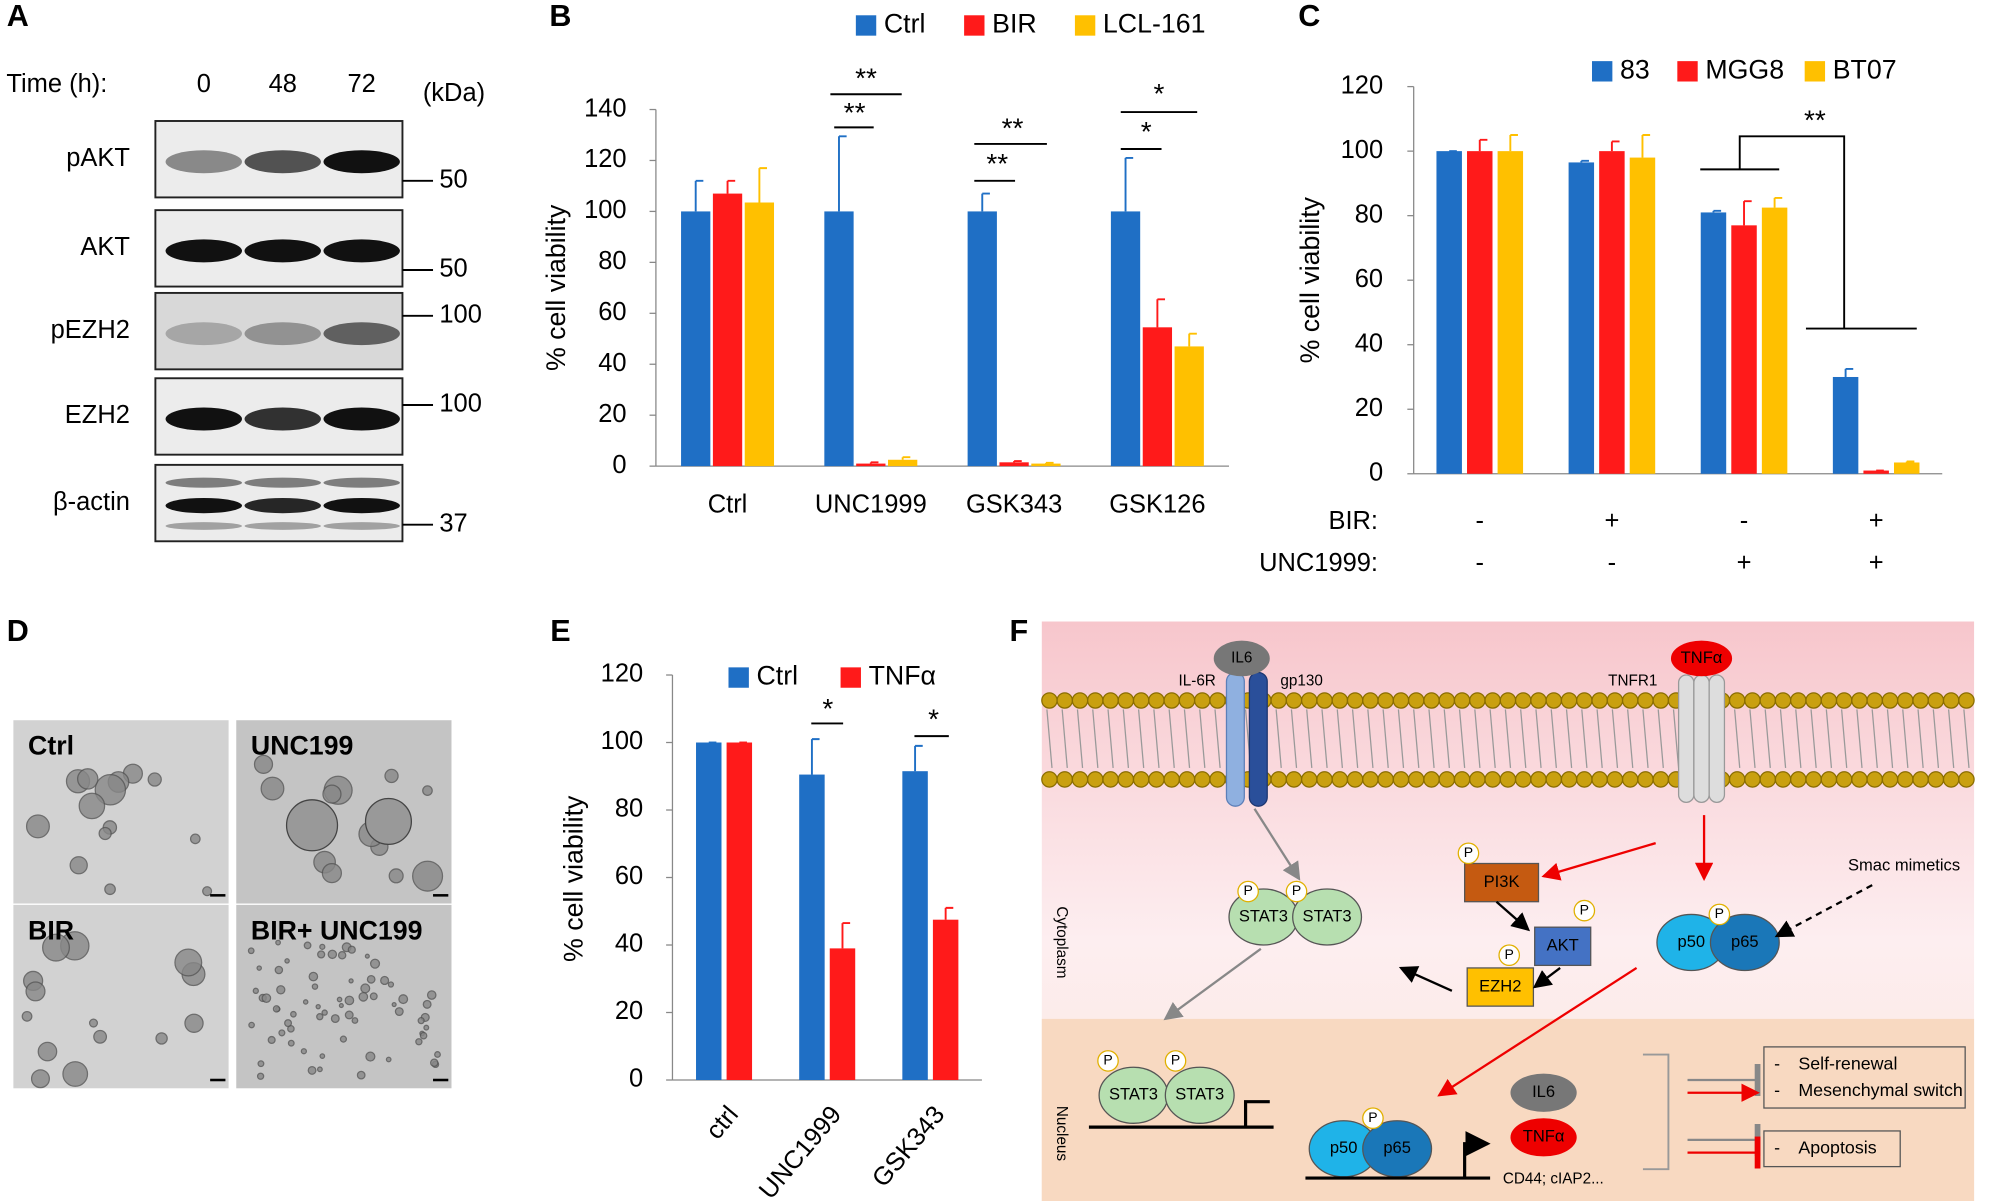 Image resolution: width=1997 pixels, height=1201 pixels. Describe the element at coordinates (1837, 1147) in the screenshot. I see `outcome-label: Apoptosis` at that location.